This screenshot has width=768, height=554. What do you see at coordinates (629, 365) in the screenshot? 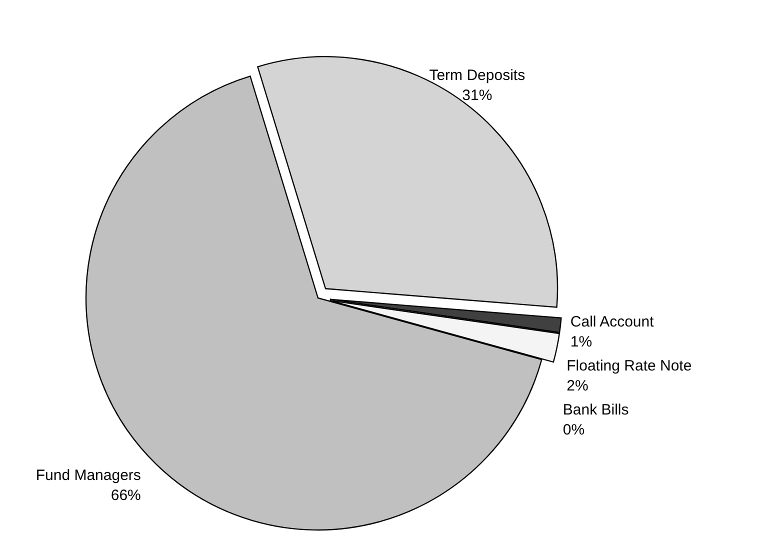
I see `slice-label: Floating Rate Note` at bounding box center [629, 365].